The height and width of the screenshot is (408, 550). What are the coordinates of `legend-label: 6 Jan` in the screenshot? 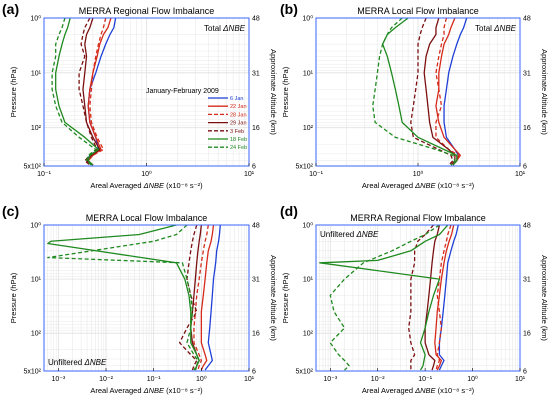 It's located at (236, 99).